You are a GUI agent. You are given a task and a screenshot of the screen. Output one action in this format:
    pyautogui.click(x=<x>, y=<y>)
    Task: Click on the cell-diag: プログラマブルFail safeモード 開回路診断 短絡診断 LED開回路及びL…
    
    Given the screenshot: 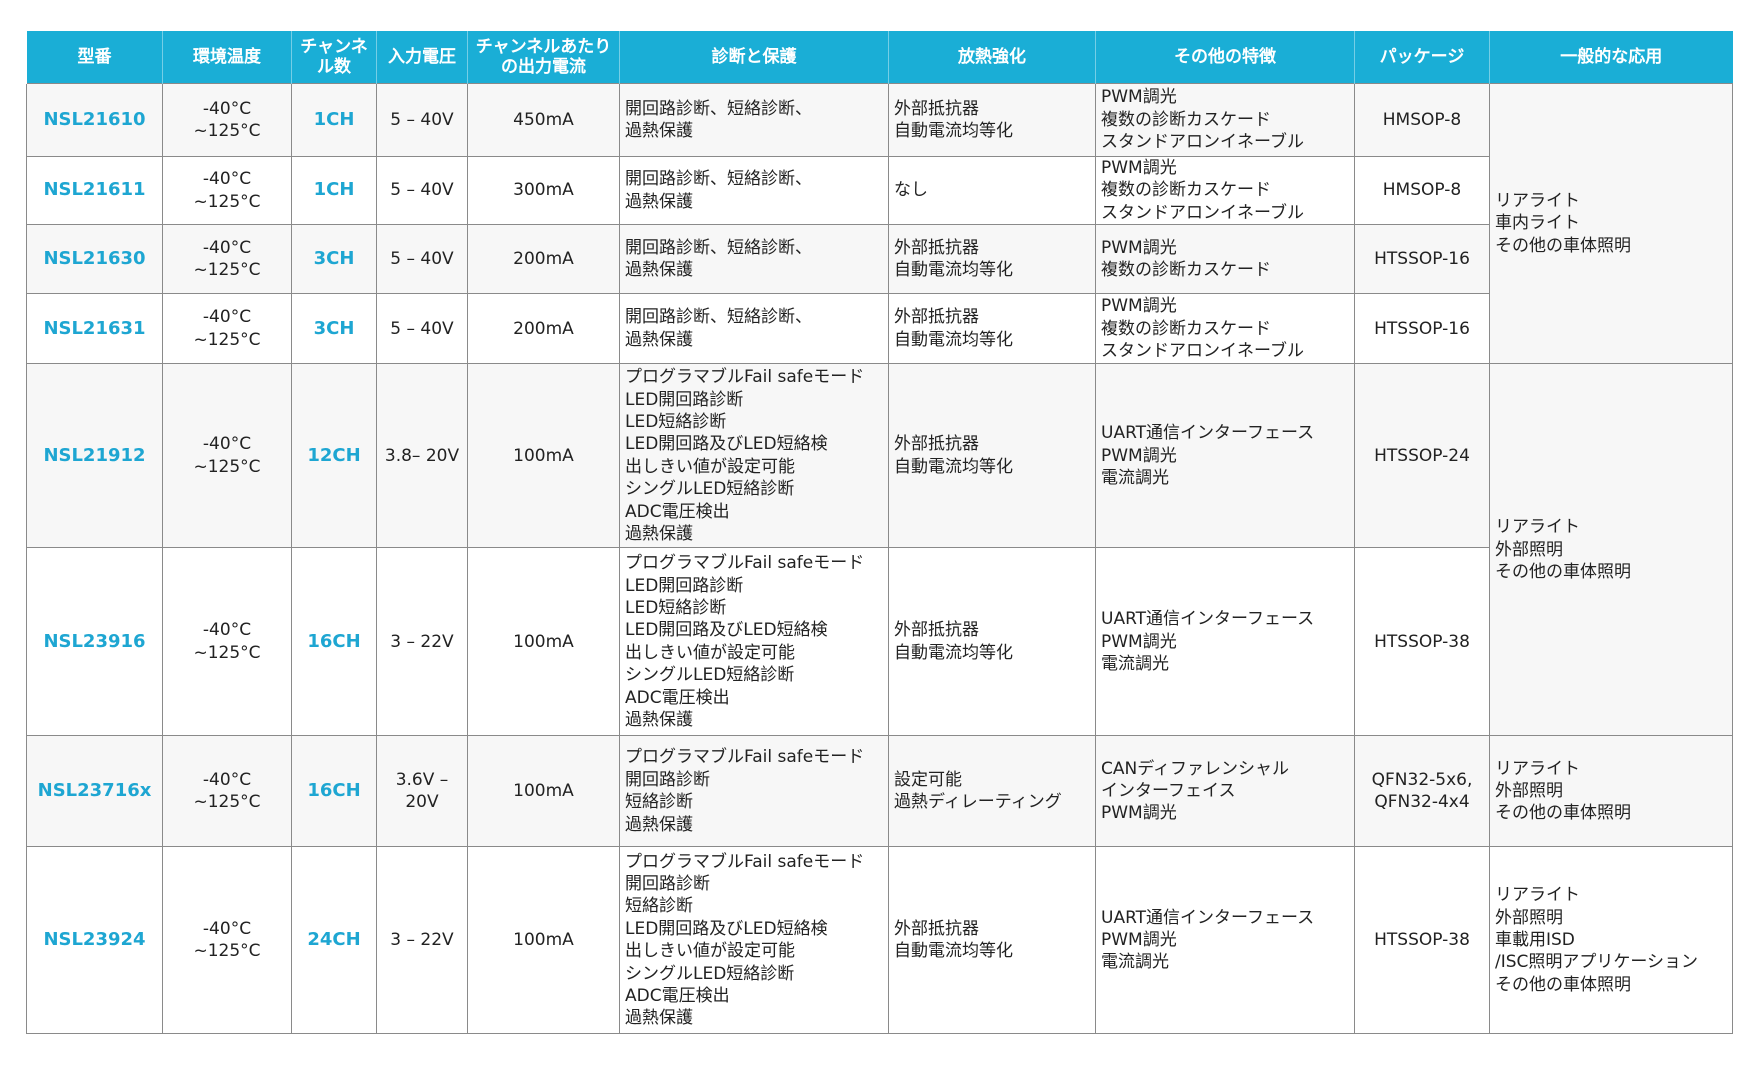 What is the action you would take?
    pyautogui.click(x=754, y=940)
    